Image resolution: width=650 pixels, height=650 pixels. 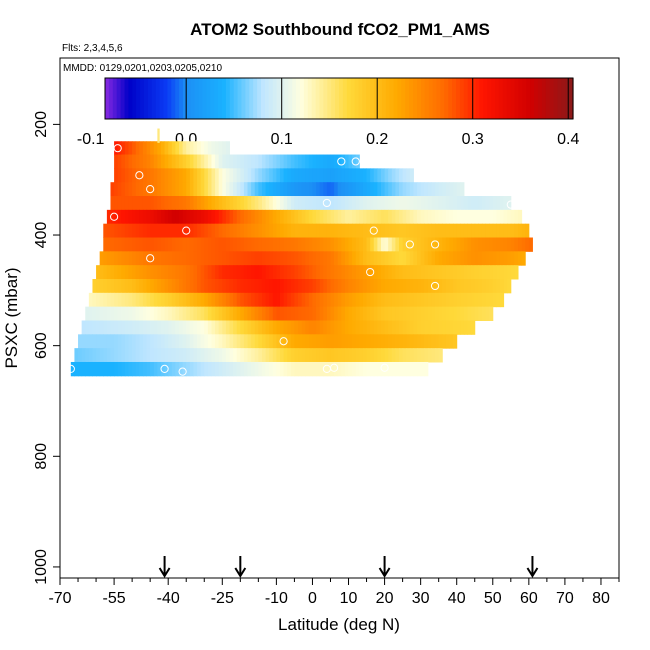 I want to click on x-axis: -70 -55 -40 -25 -10 0 10 20 30 40 50 60 70 80, so click(x=334, y=592).